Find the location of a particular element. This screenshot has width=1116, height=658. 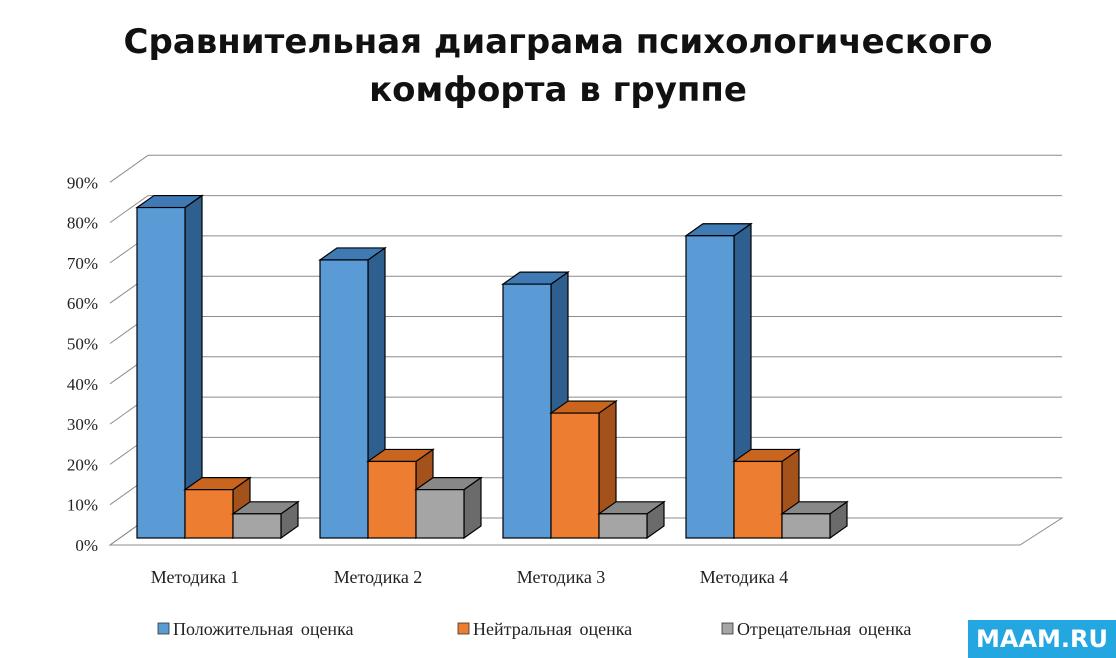

legend-label-1: Положительная оценка is located at coordinates (263, 629).